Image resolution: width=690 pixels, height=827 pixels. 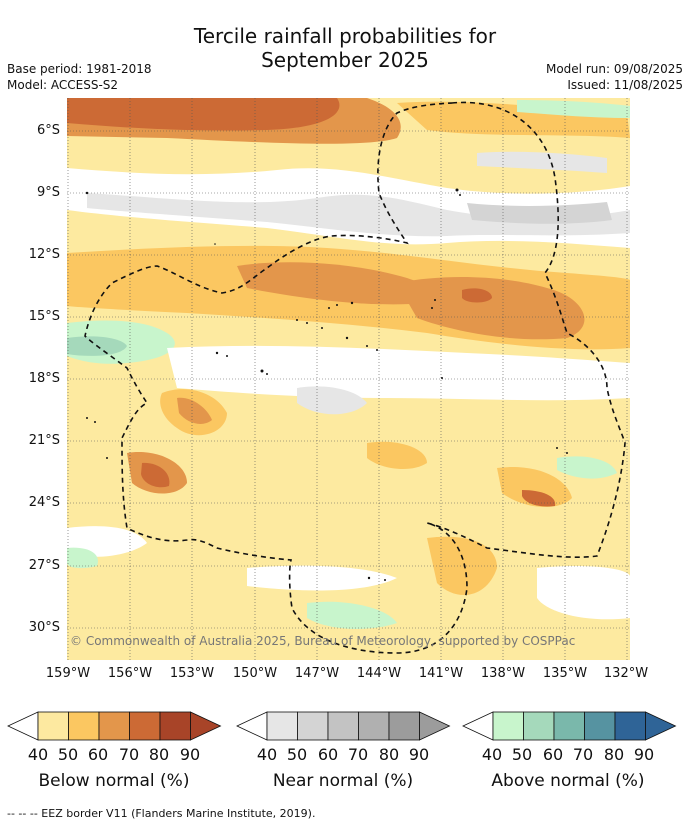 What do you see at coordinates (503, 673) in the screenshot?
I see `lon-label: 138°W` at bounding box center [503, 673].